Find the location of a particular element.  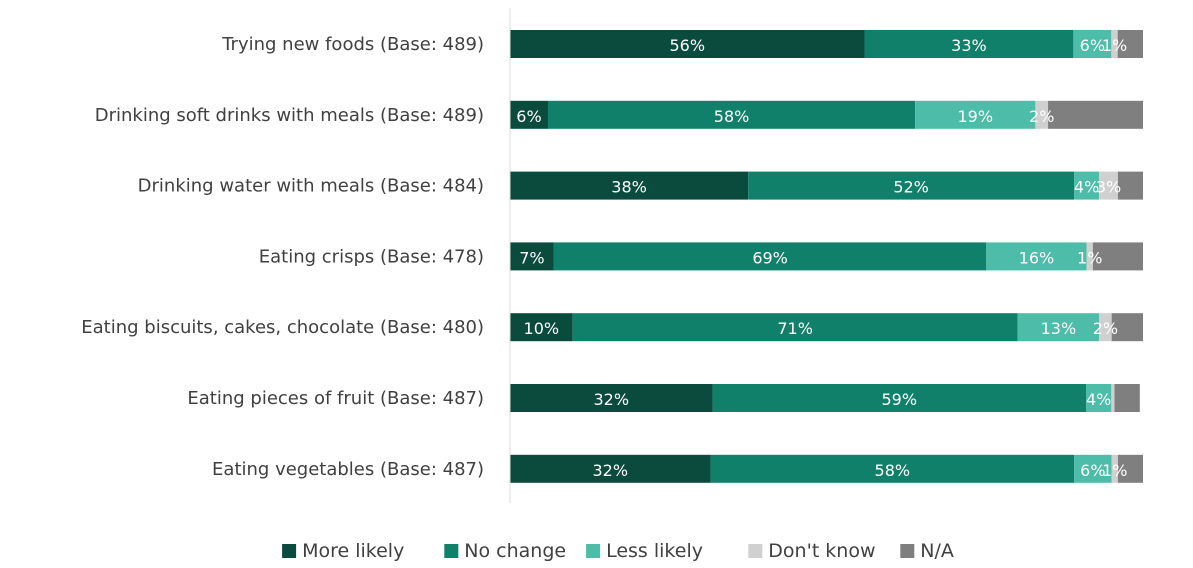

legend-label: Don't know is located at coordinates (821, 551).